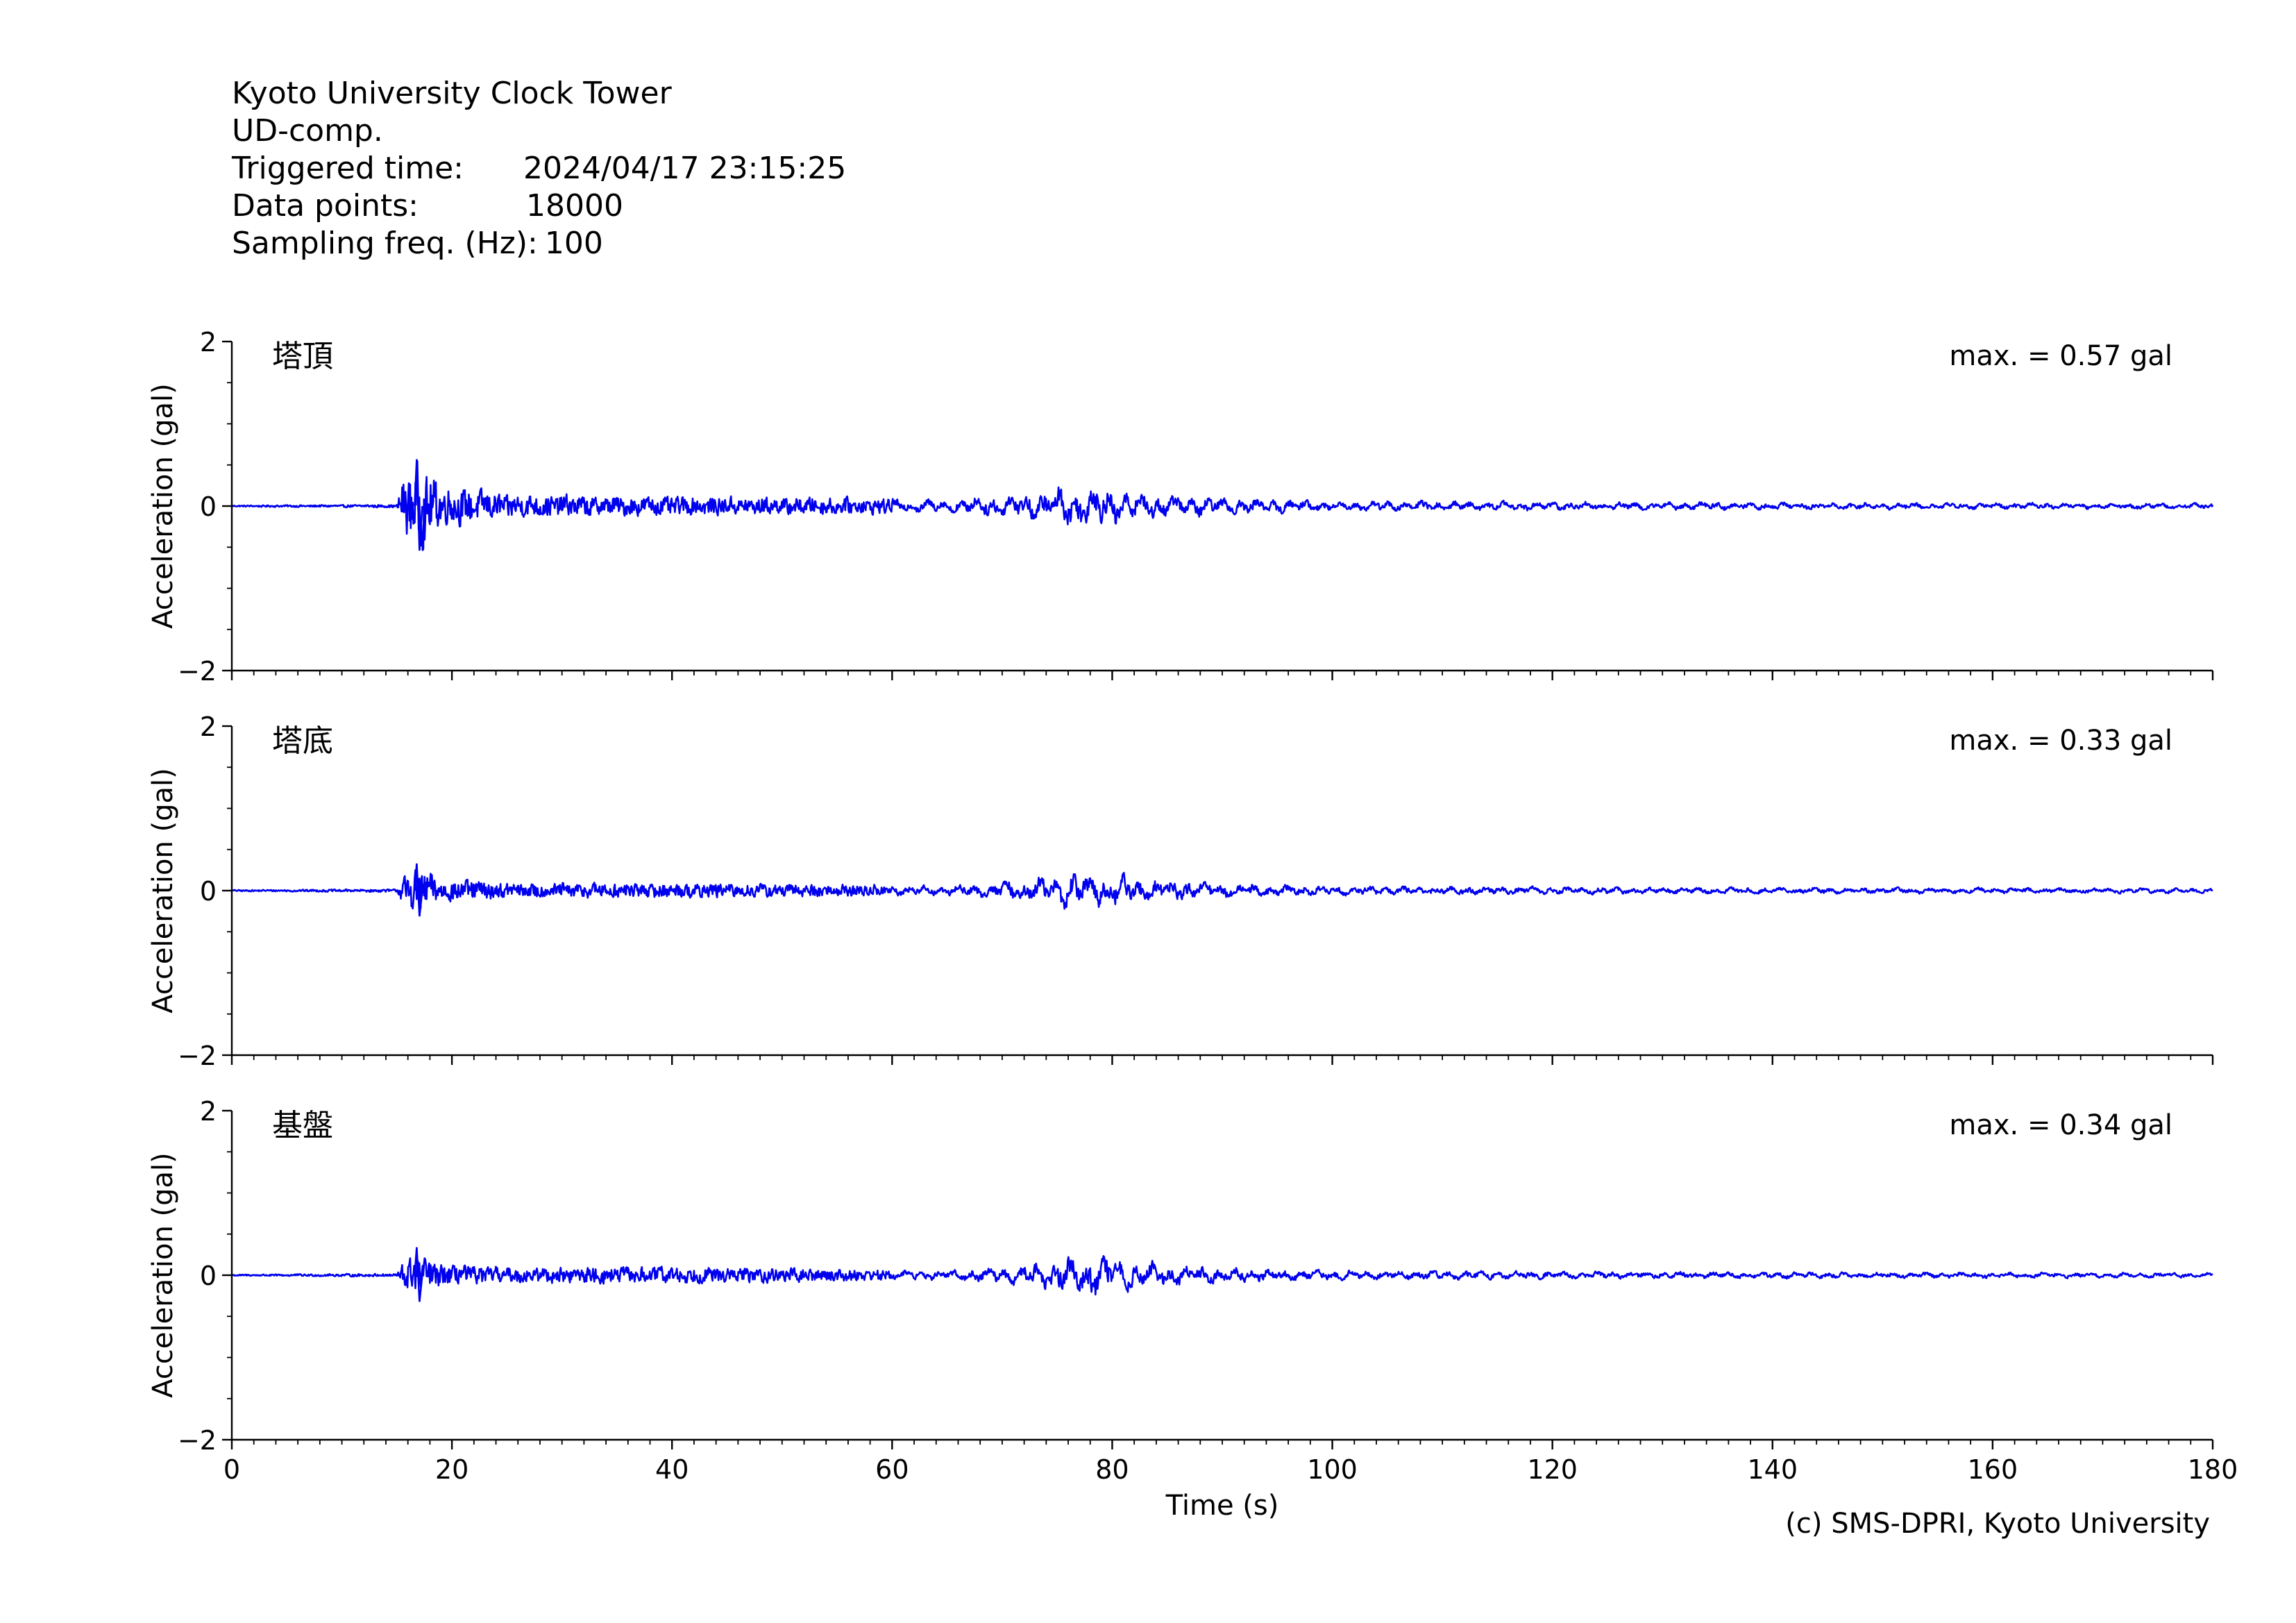 The height and width of the screenshot is (1623, 2296). What do you see at coordinates (452, 1469) in the screenshot?
I see `x-tick-label: 20` at bounding box center [452, 1469].